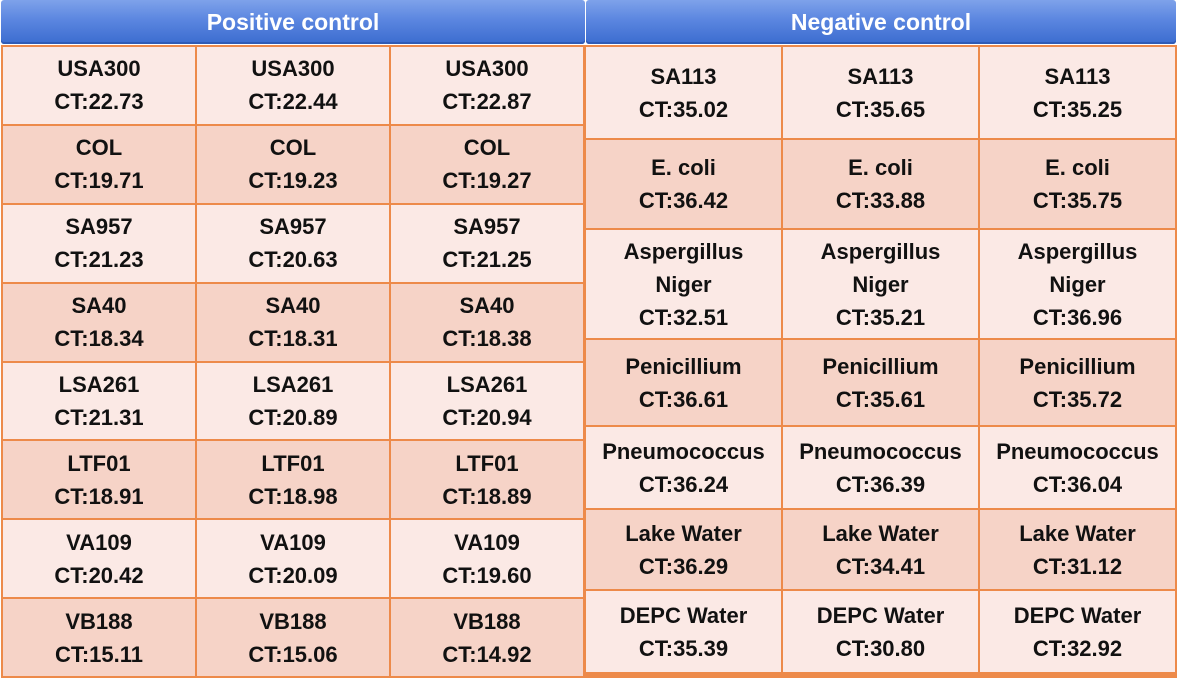 Image resolution: width=1177 pixels, height=679 pixels. Describe the element at coordinates (880, 382) in the screenshot. I see `table-cell: Penicillium CT:35.61` at that location.